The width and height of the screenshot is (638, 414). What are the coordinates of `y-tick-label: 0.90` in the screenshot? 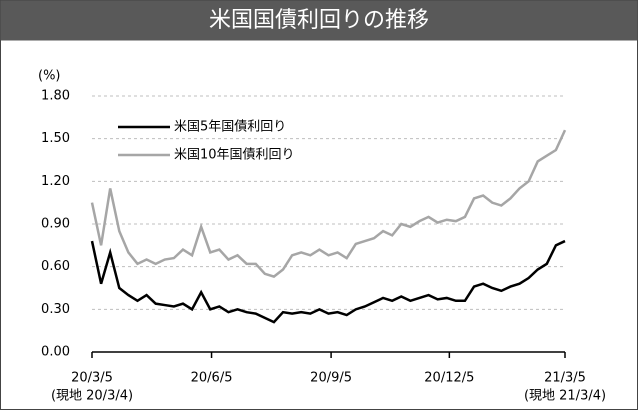 It's located at (55, 224).